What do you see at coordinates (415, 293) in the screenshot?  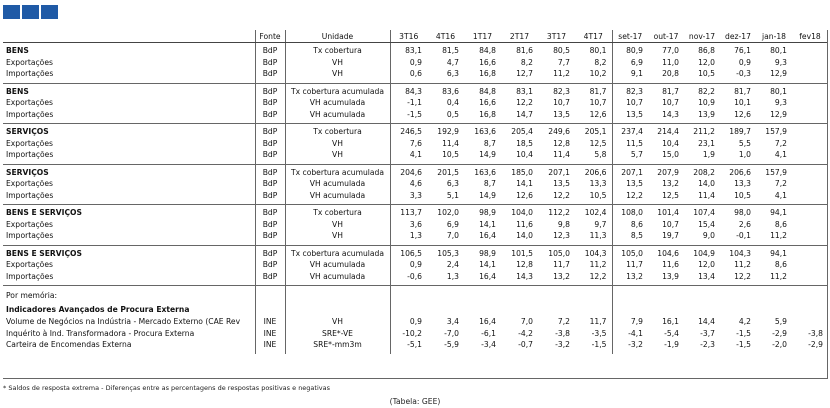 I see `table-row: Por memória:` at bounding box center [415, 293].